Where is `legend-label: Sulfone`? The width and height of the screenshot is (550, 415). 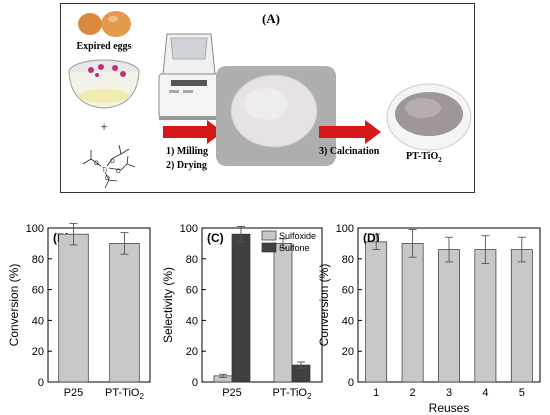
legend-label: Sulfone is located at coordinates (294, 248).